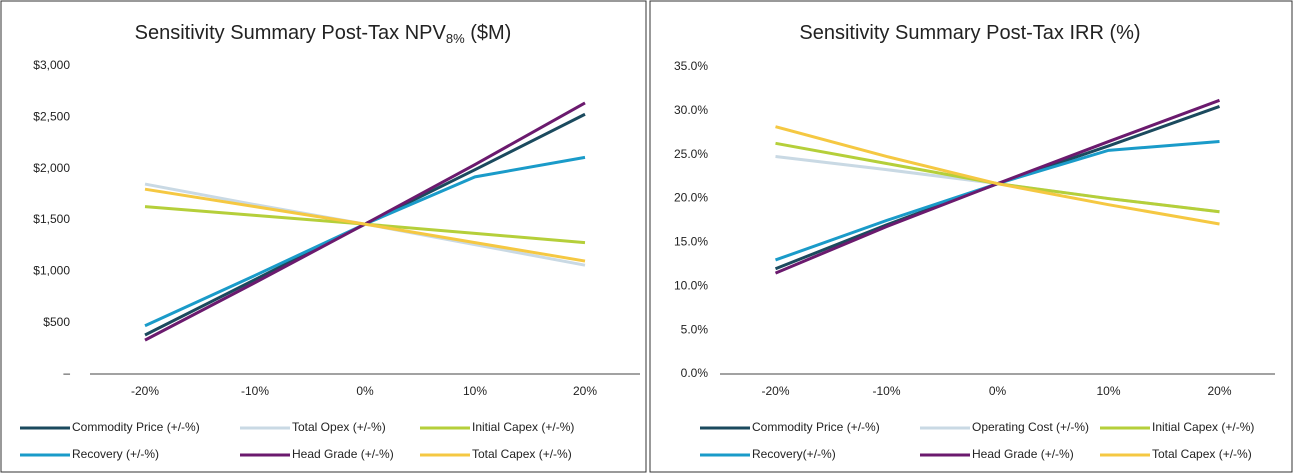 The image size is (1293, 473). I want to click on y-tick-label: $2,000, so click(51, 168).